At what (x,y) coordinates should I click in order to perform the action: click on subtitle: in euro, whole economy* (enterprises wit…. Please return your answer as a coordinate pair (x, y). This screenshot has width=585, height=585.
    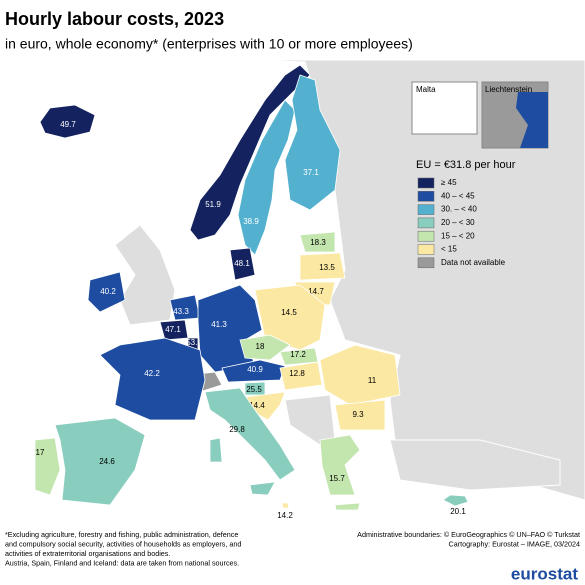
    Looking at the image, I should click on (209, 44).